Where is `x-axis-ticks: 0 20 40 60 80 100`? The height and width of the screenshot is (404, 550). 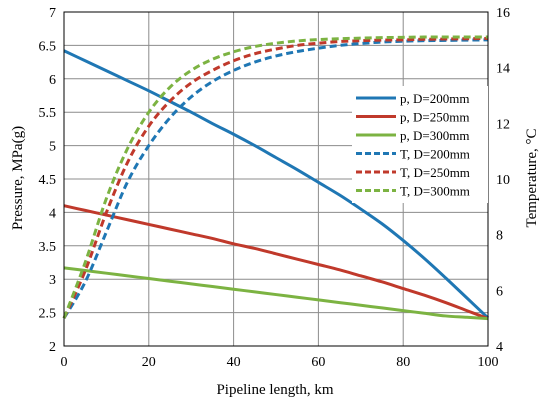
x-axis-ticks: 0 20 40 60 80 100 is located at coordinates (280, 362).